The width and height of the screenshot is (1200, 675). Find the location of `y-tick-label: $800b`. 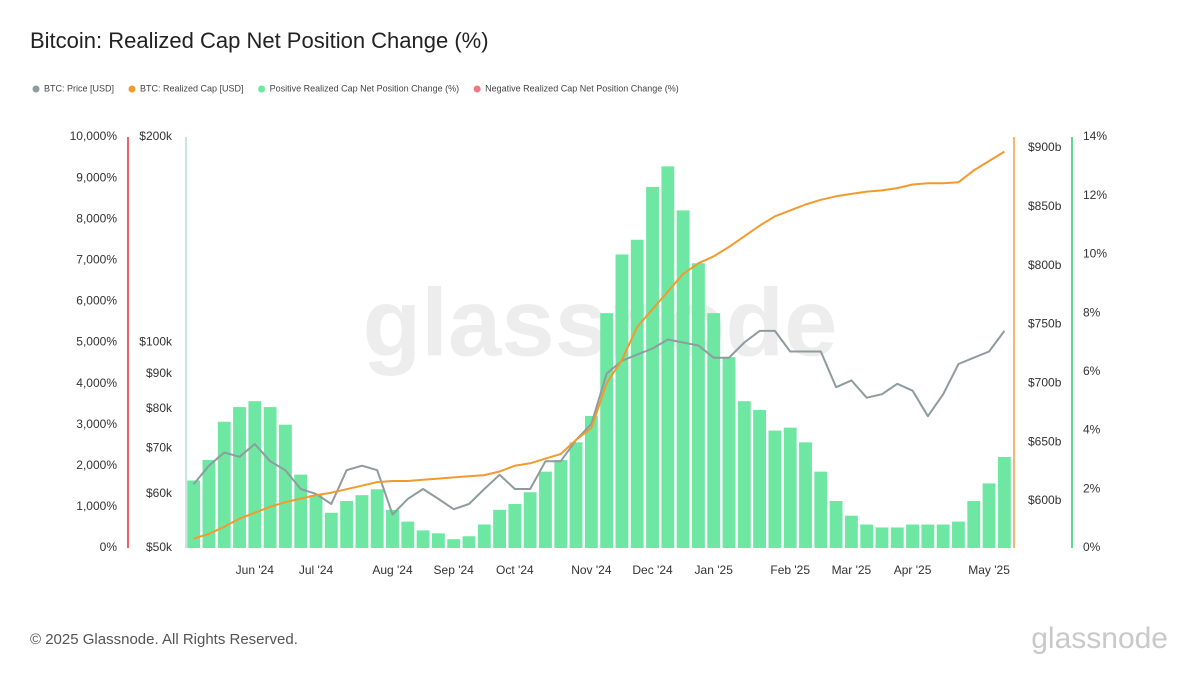

y-tick-label: $800b is located at coordinates (1045, 265).